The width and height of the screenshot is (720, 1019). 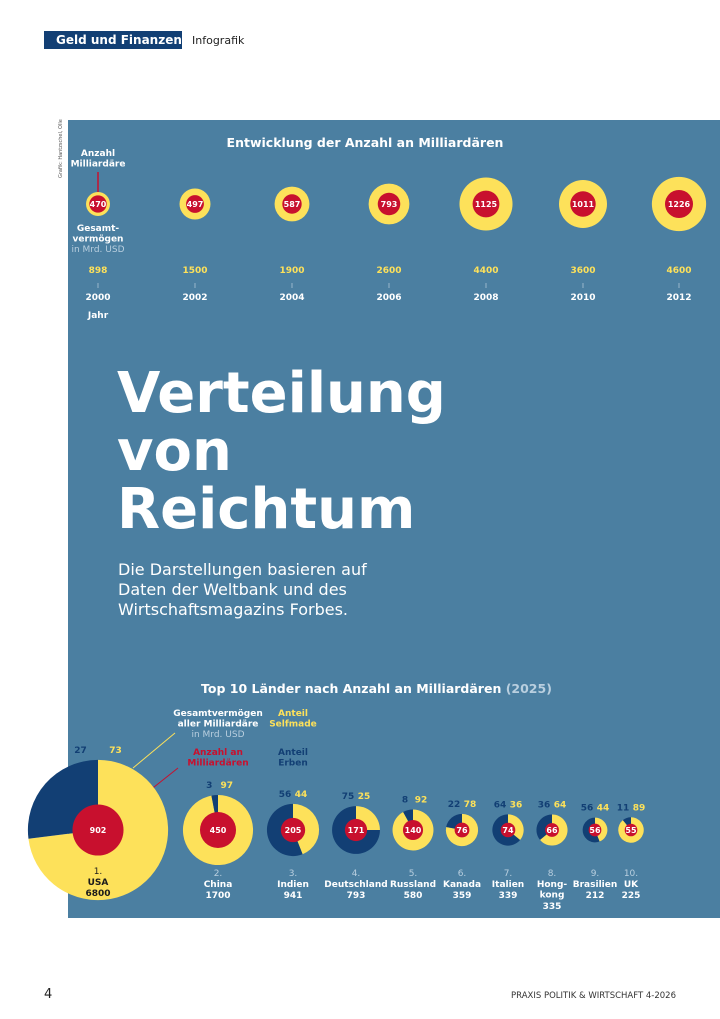 I want to click on country-name: Kanada, so click(x=462, y=885).